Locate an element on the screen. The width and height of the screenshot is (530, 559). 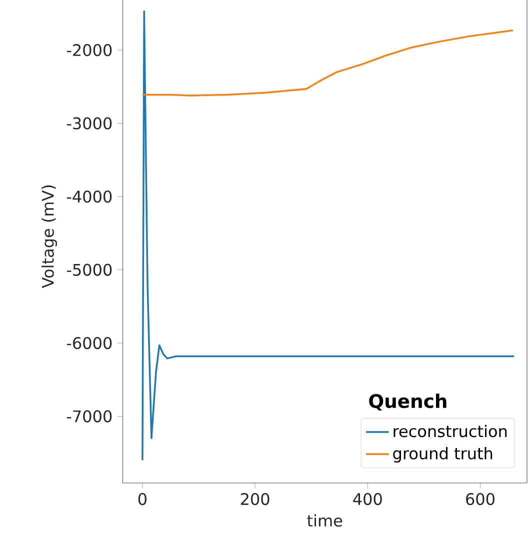
legend-label: ground truth is located at coordinates (442, 455).